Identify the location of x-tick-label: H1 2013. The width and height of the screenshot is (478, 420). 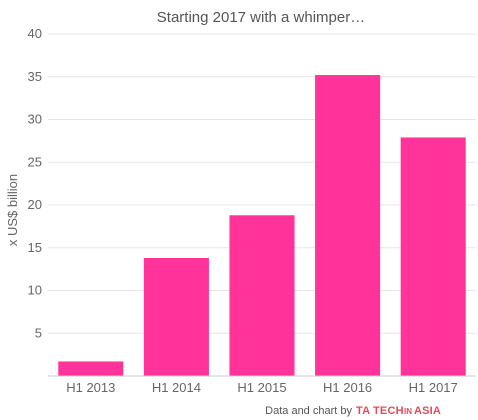
(90, 387).